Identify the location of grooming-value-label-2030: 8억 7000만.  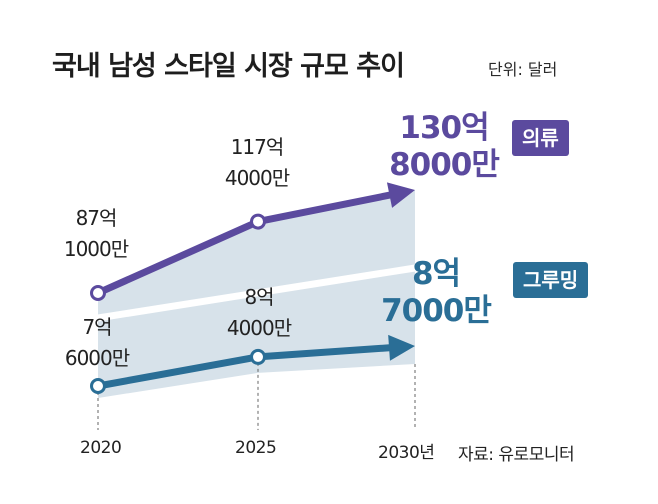
(436, 292).